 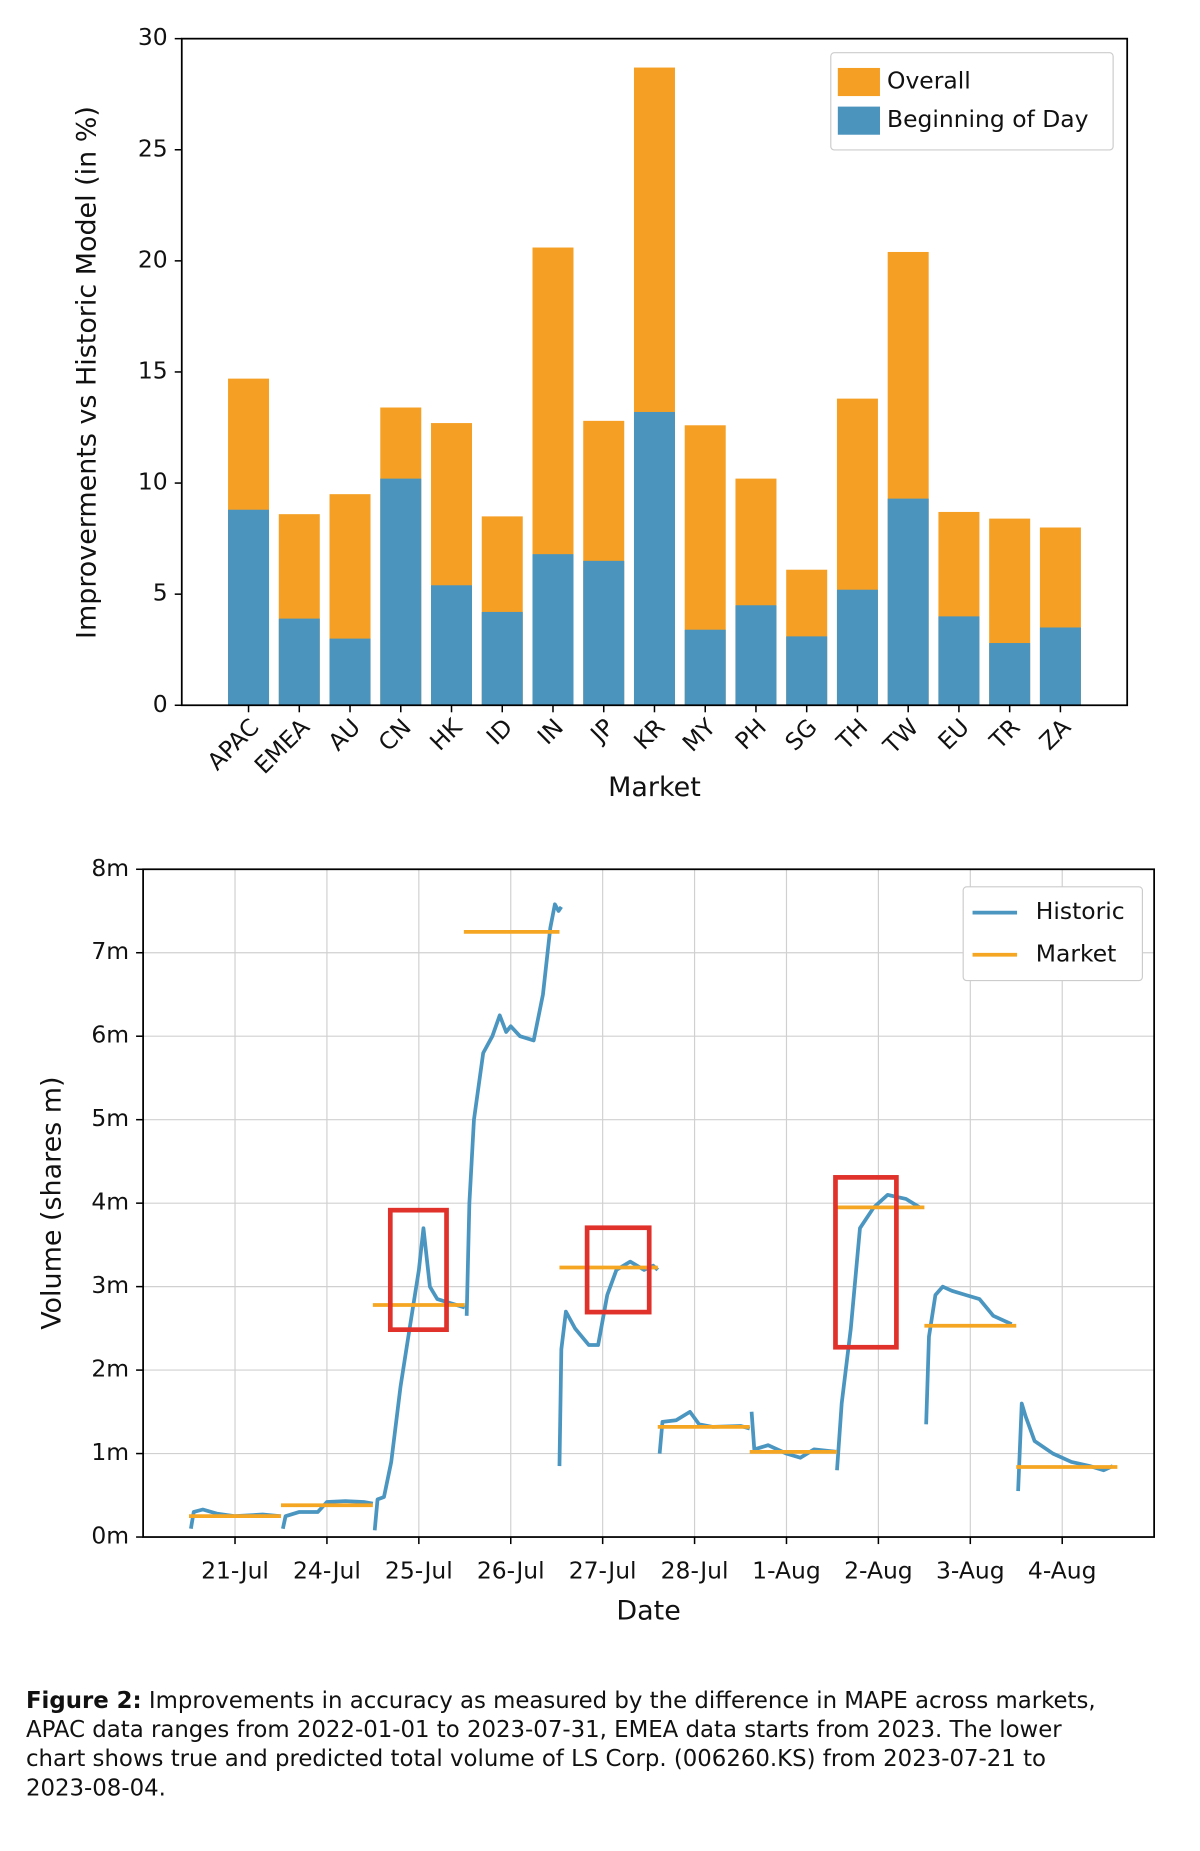 What do you see at coordinates (499, 731) in the screenshot?
I see `x-tick-label: ID` at bounding box center [499, 731].